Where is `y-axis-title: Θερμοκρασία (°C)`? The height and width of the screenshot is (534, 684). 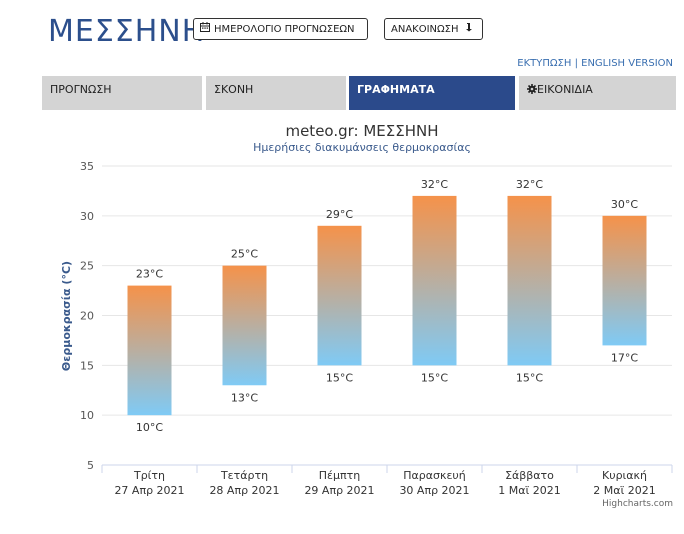 y-axis-title: Θερμοκρασία (°C) is located at coordinates (66, 316).